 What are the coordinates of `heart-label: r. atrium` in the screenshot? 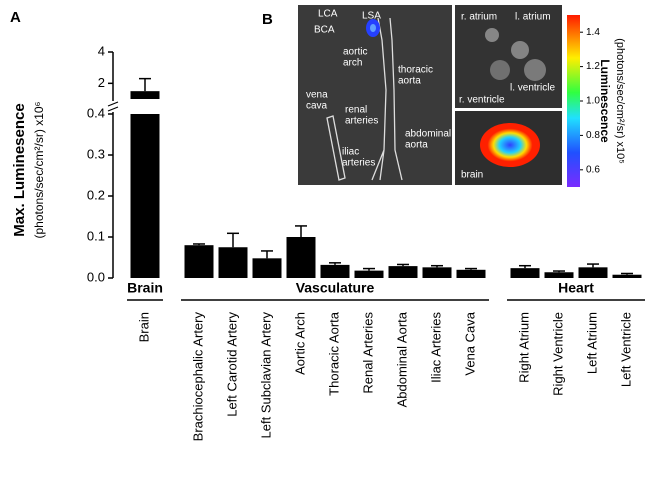 It's located at (479, 17).